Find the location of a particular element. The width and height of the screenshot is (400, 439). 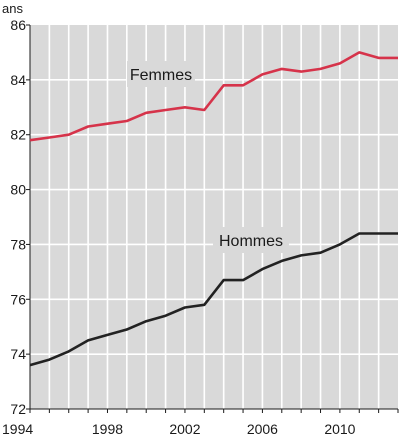

y-axis-ticks: 72 74 76 78 80 82 84 86 is located at coordinates (20, 217).